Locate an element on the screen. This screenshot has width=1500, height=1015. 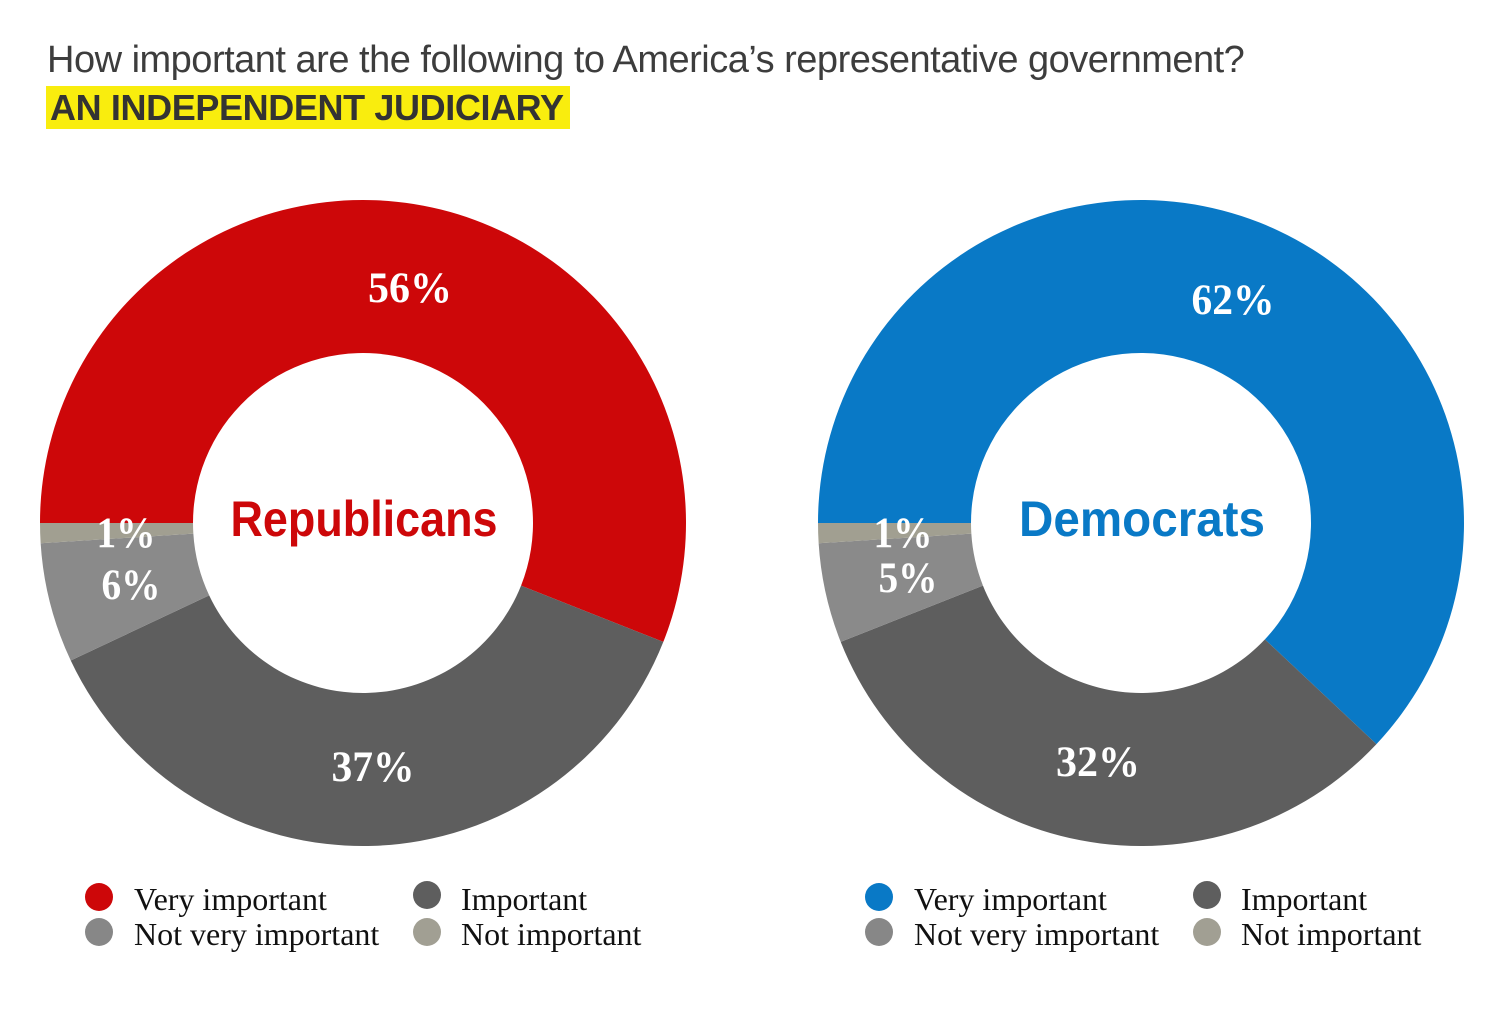
svg-text: 32% is located at coordinates (1098, 762).